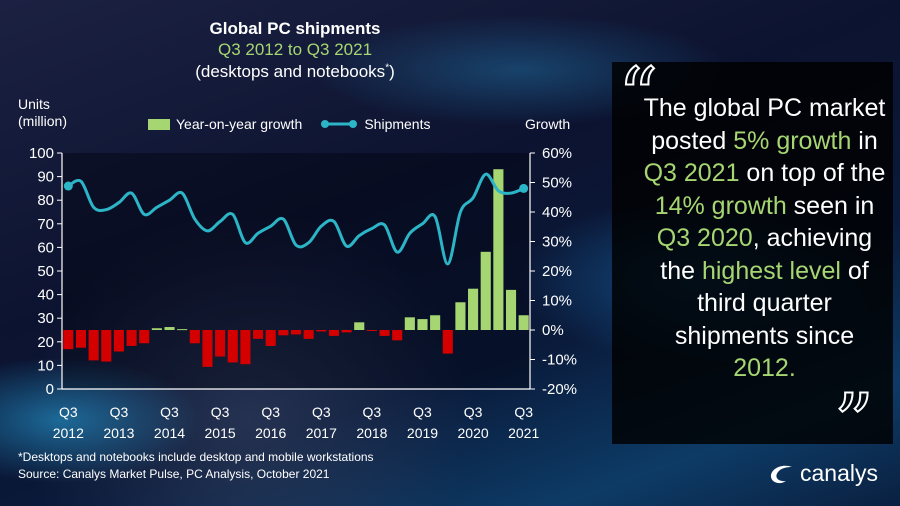 This screenshot has width=900, height=506. What do you see at coordinates (557, 271) in the screenshot?
I see `right-tick-label: 20%` at bounding box center [557, 271].